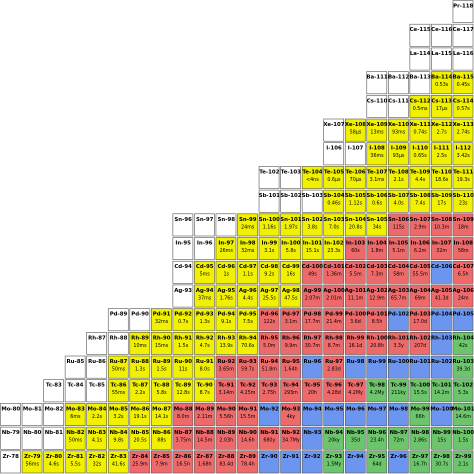 The width and height of the screenshot is (474, 474). I want to click on nuclide-cell: Te-108 2.1s, so click(398, 177).